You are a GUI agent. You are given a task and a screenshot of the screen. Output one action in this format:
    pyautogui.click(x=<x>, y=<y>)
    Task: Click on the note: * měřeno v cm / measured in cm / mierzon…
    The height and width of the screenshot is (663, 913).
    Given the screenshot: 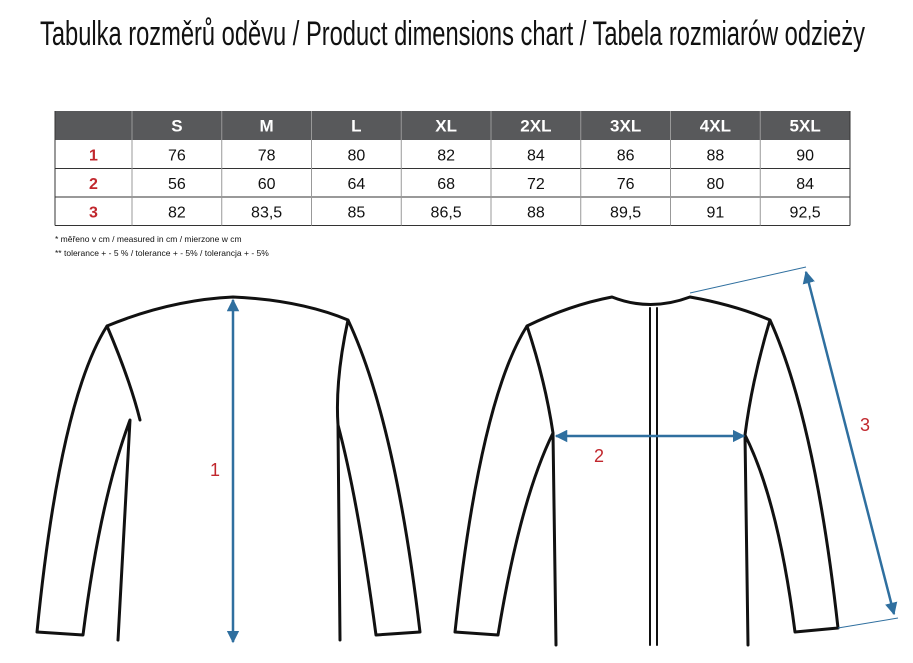 What is the action you would take?
    pyautogui.click(x=148, y=239)
    